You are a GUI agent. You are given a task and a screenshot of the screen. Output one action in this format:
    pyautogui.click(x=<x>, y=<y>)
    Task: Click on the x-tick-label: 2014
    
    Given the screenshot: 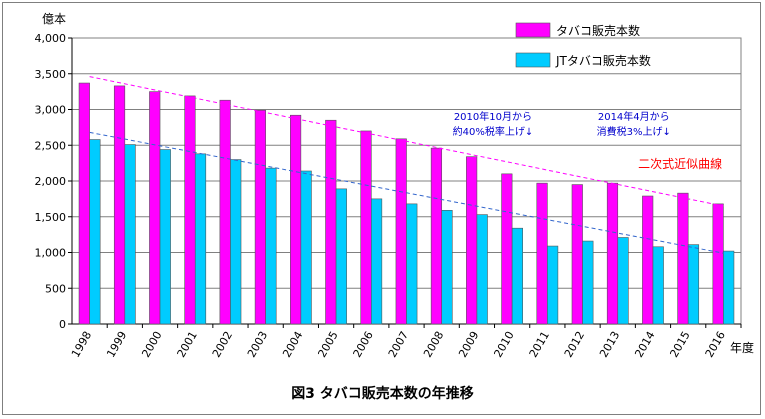 What is the action you would take?
    pyautogui.click(x=644, y=344)
    